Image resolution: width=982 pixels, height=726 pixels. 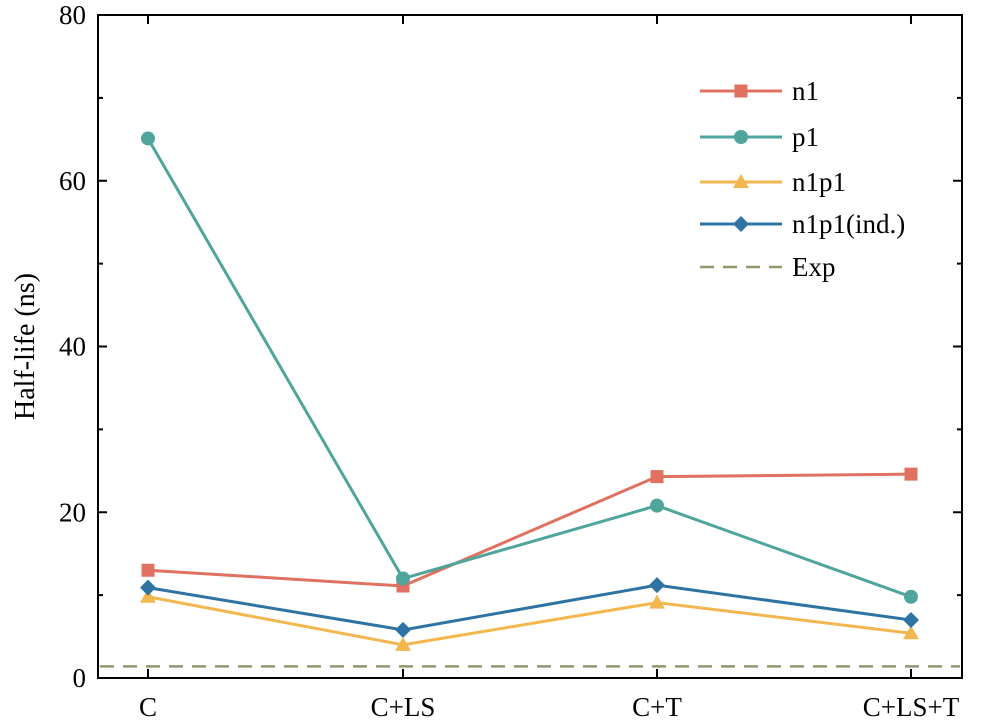 What do you see at coordinates (72, 15) in the screenshot?
I see `y-tick-label: 80` at bounding box center [72, 15].